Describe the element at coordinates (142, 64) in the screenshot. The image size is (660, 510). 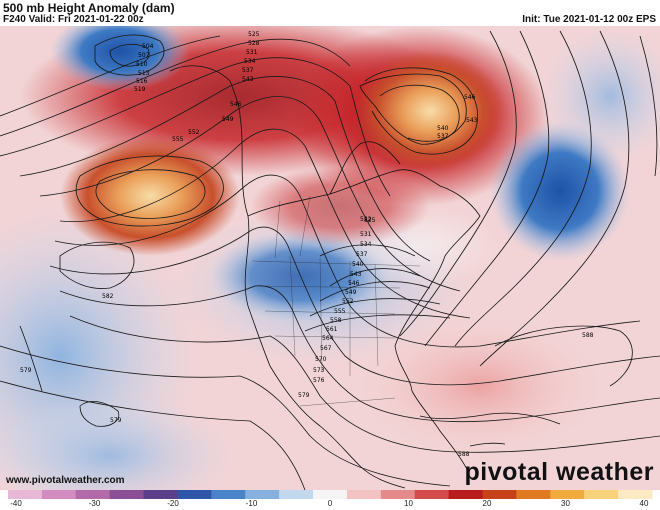
I see `contour-label: 510` at that location.